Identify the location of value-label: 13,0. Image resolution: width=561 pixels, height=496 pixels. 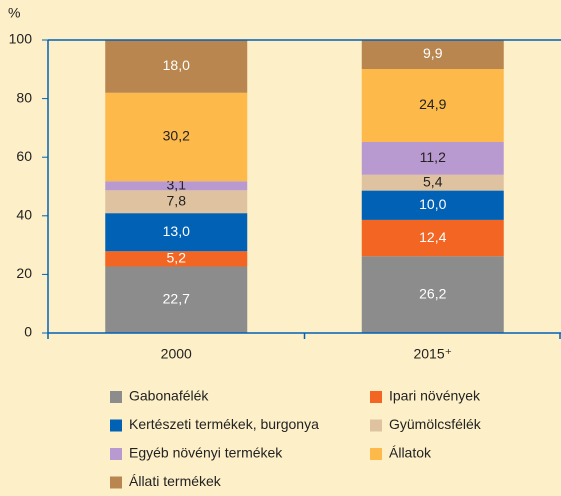
(176, 231).